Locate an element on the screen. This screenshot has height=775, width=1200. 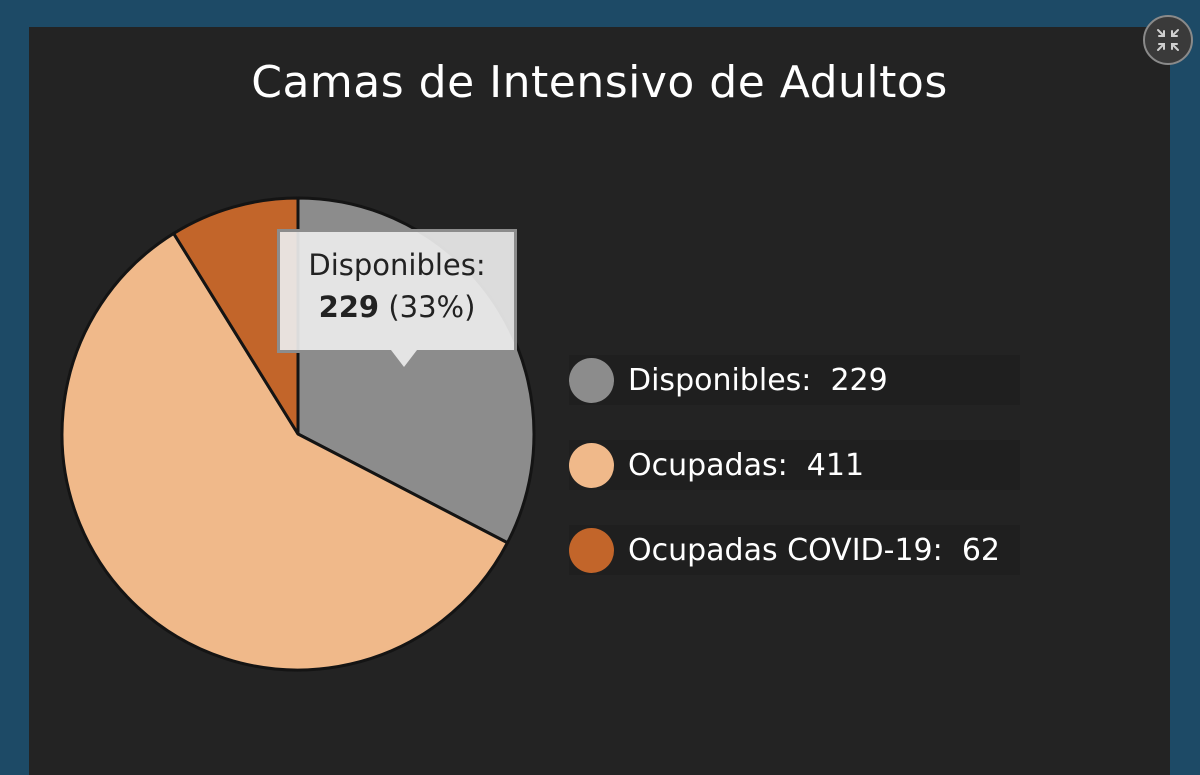
legend-label-ocupadas: Ocupadas: 411 is located at coordinates (746, 465).